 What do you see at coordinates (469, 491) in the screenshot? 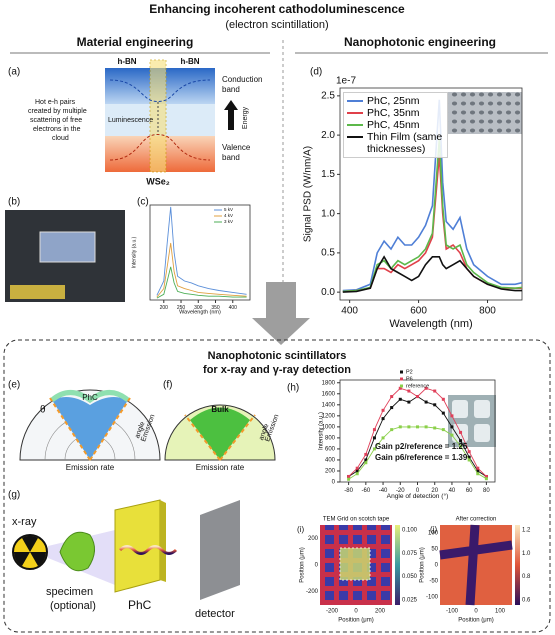
I see `x-tick-label: 60` at bounding box center [469, 491].